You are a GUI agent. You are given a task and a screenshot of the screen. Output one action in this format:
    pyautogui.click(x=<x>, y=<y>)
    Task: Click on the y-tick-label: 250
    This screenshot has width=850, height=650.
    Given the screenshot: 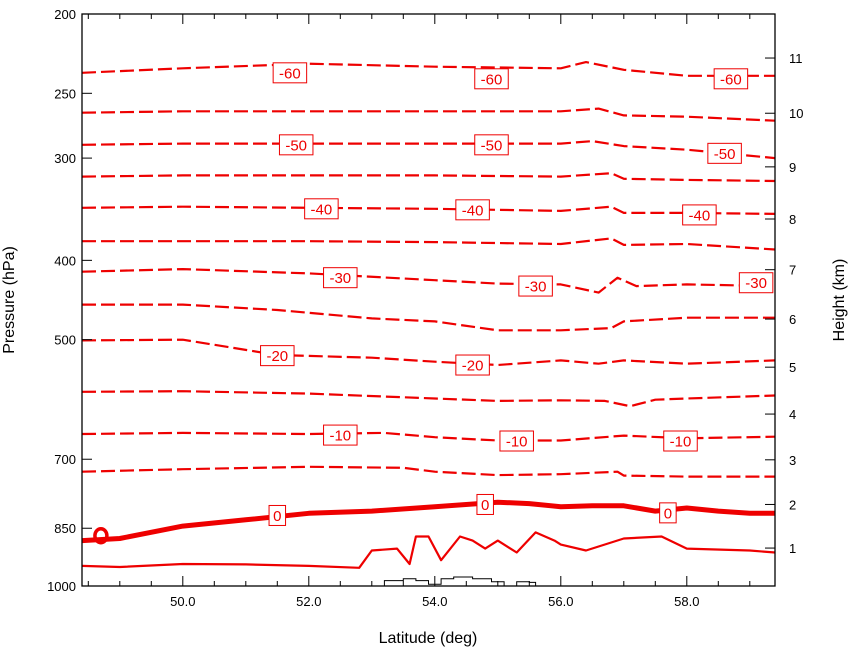 What is the action you would take?
    pyautogui.click(x=65, y=93)
    